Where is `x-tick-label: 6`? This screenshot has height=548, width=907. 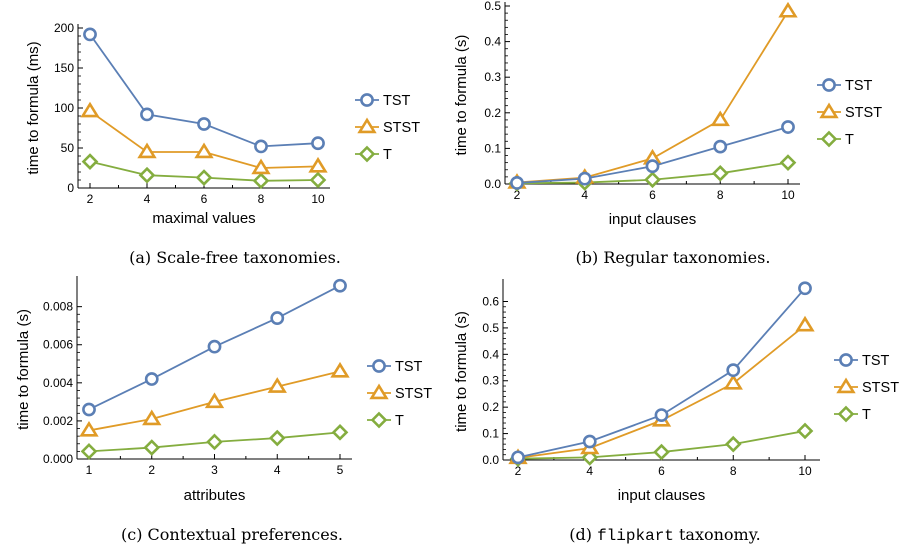 x-tick-label: 6 is located at coordinates (204, 199).